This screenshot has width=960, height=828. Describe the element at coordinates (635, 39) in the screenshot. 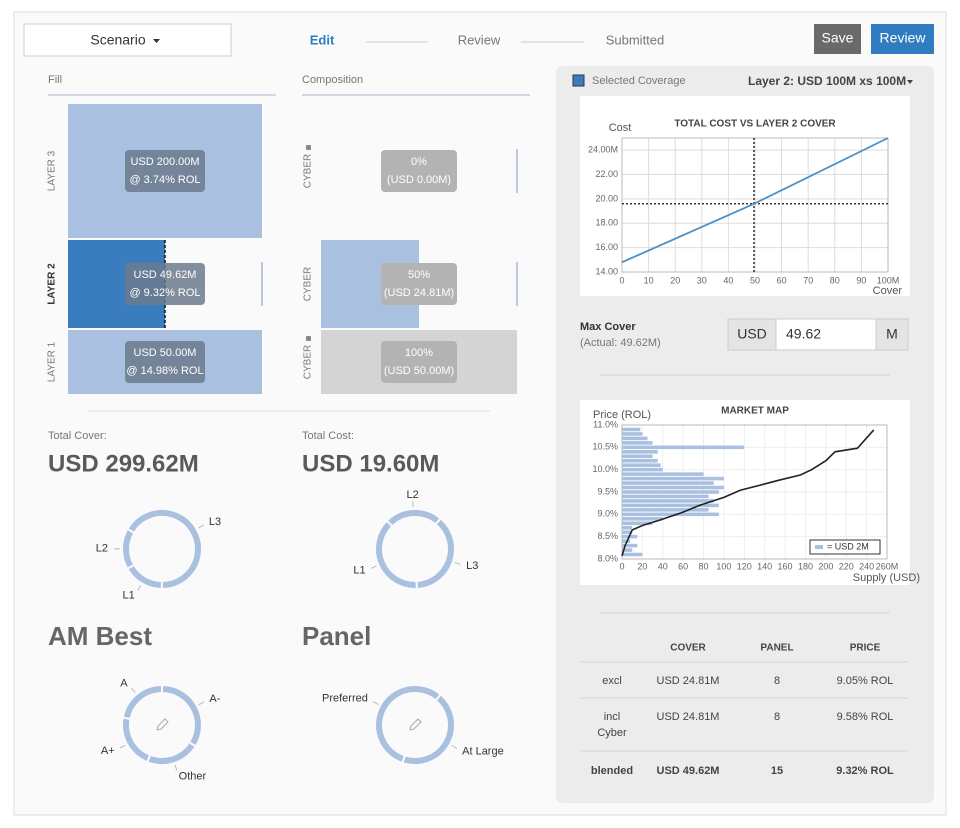

I see `step-label: Submitted` at that location.